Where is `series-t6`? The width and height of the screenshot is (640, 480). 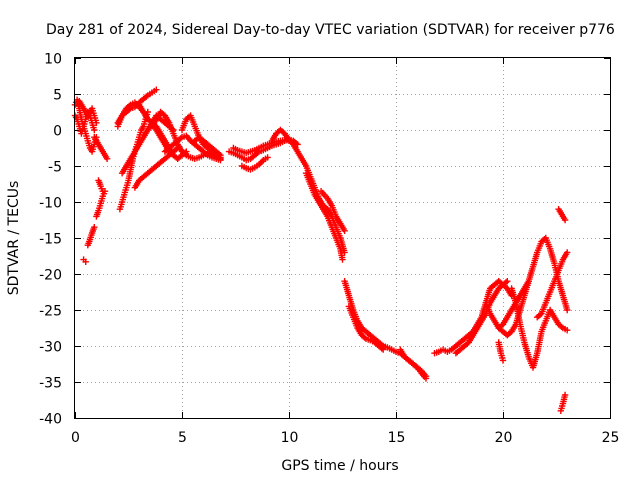
series-t6 is located at coordinates (91, 236).